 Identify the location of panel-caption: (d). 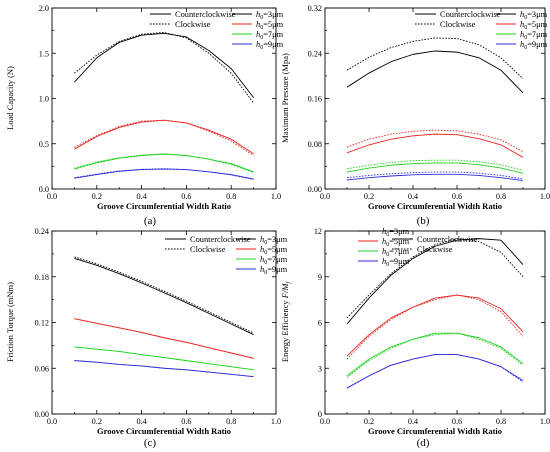
(423, 443).